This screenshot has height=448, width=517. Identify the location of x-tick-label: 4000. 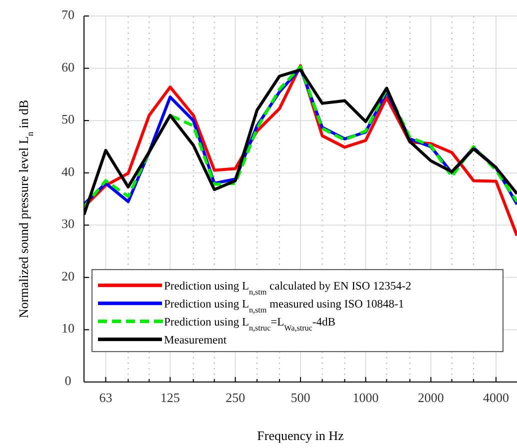
(496, 397).